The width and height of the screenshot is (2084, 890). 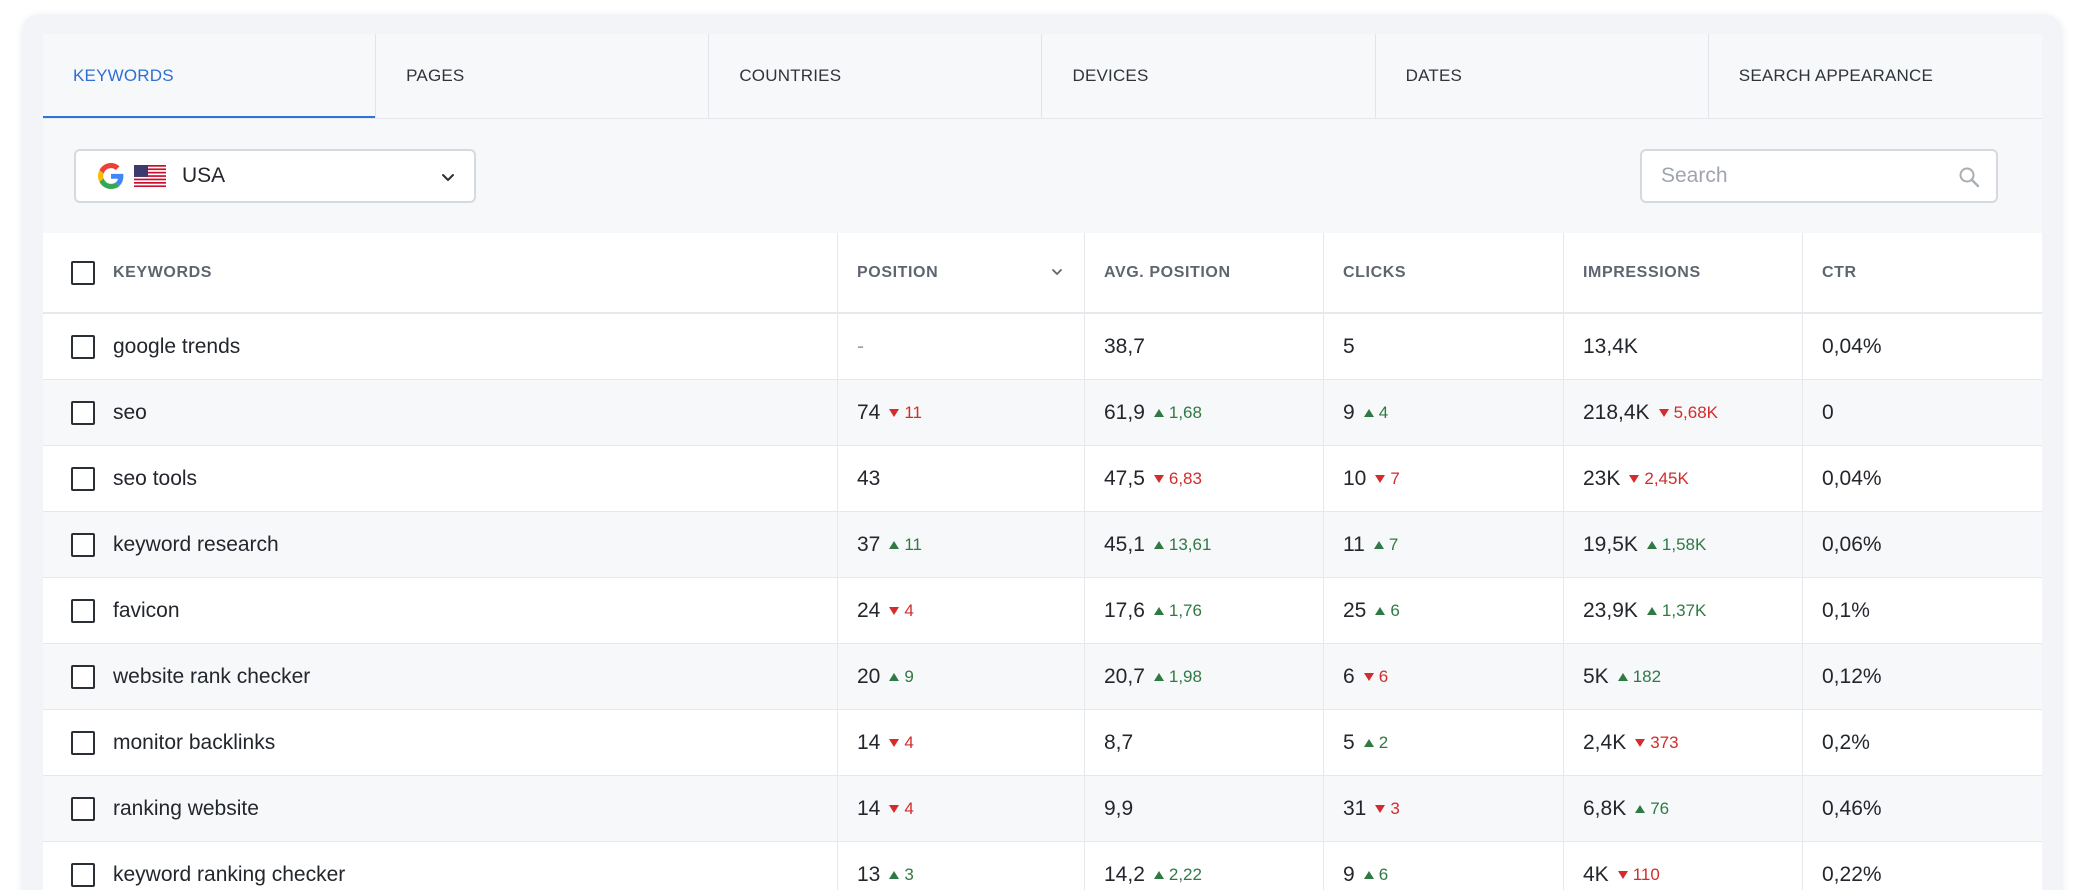 What do you see at coordinates (1639, 677) in the screenshot?
I see `delta-up: 182` at bounding box center [1639, 677].